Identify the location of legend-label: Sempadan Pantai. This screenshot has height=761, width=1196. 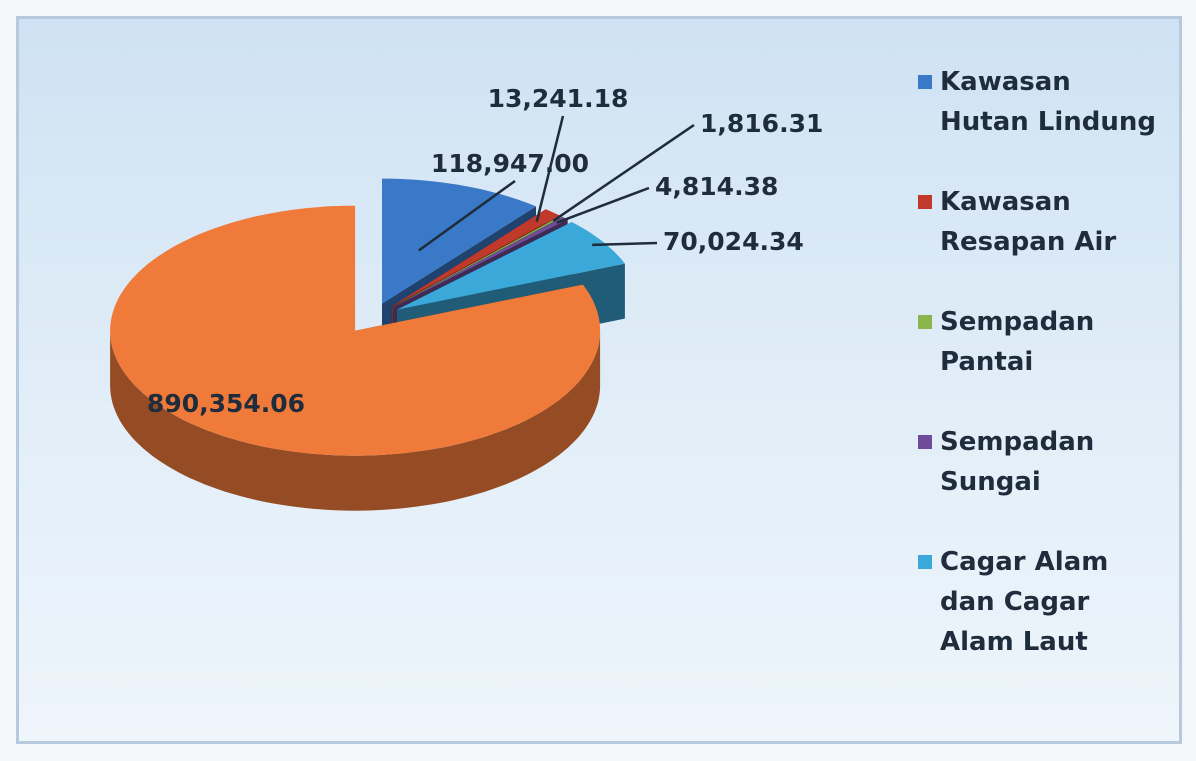
(1017, 342).